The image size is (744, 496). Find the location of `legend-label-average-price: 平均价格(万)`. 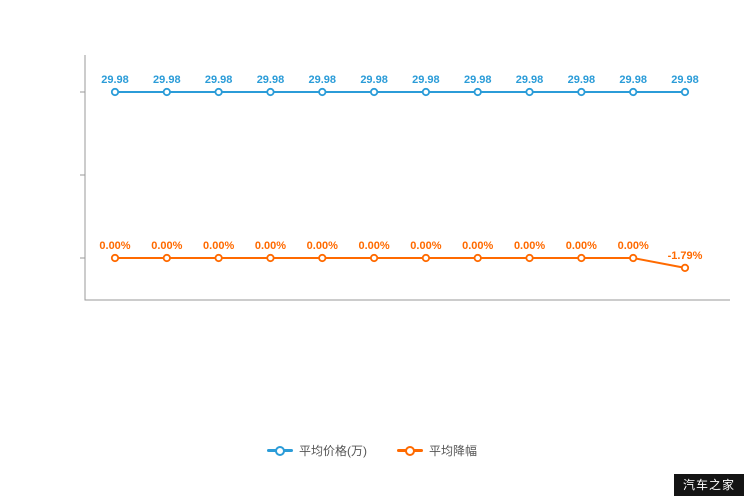

legend-label-average-price: 平均价格(万) is located at coordinates (332, 451).